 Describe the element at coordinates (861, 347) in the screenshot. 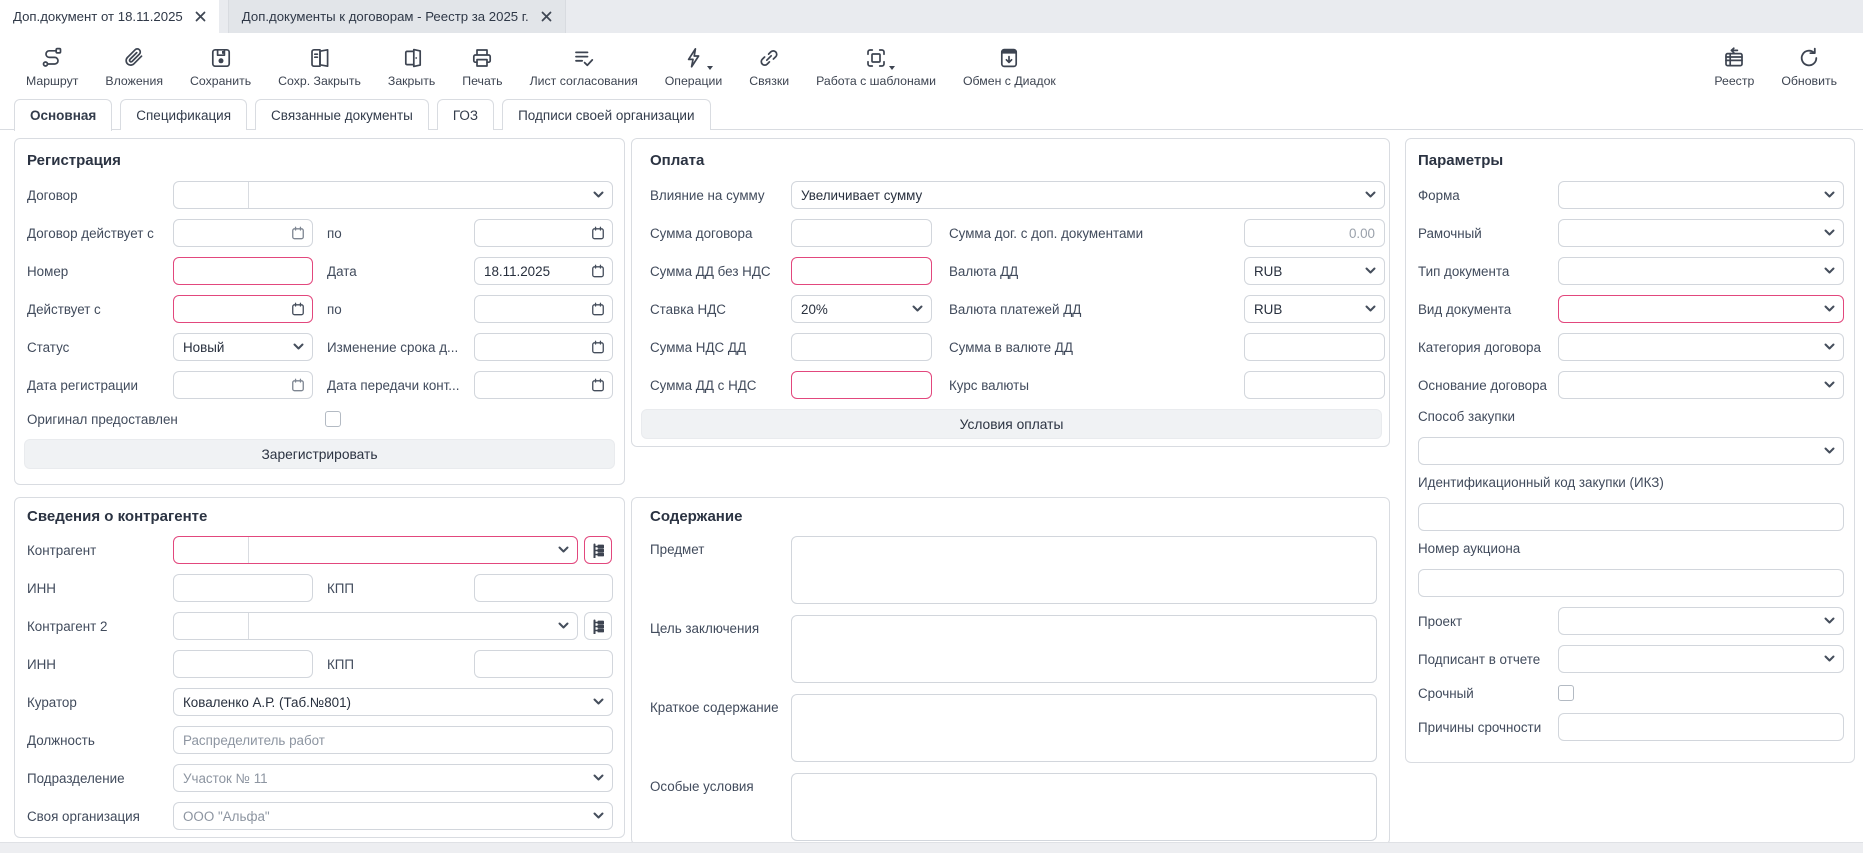

I see `dd-vat-sum-field` at that location.